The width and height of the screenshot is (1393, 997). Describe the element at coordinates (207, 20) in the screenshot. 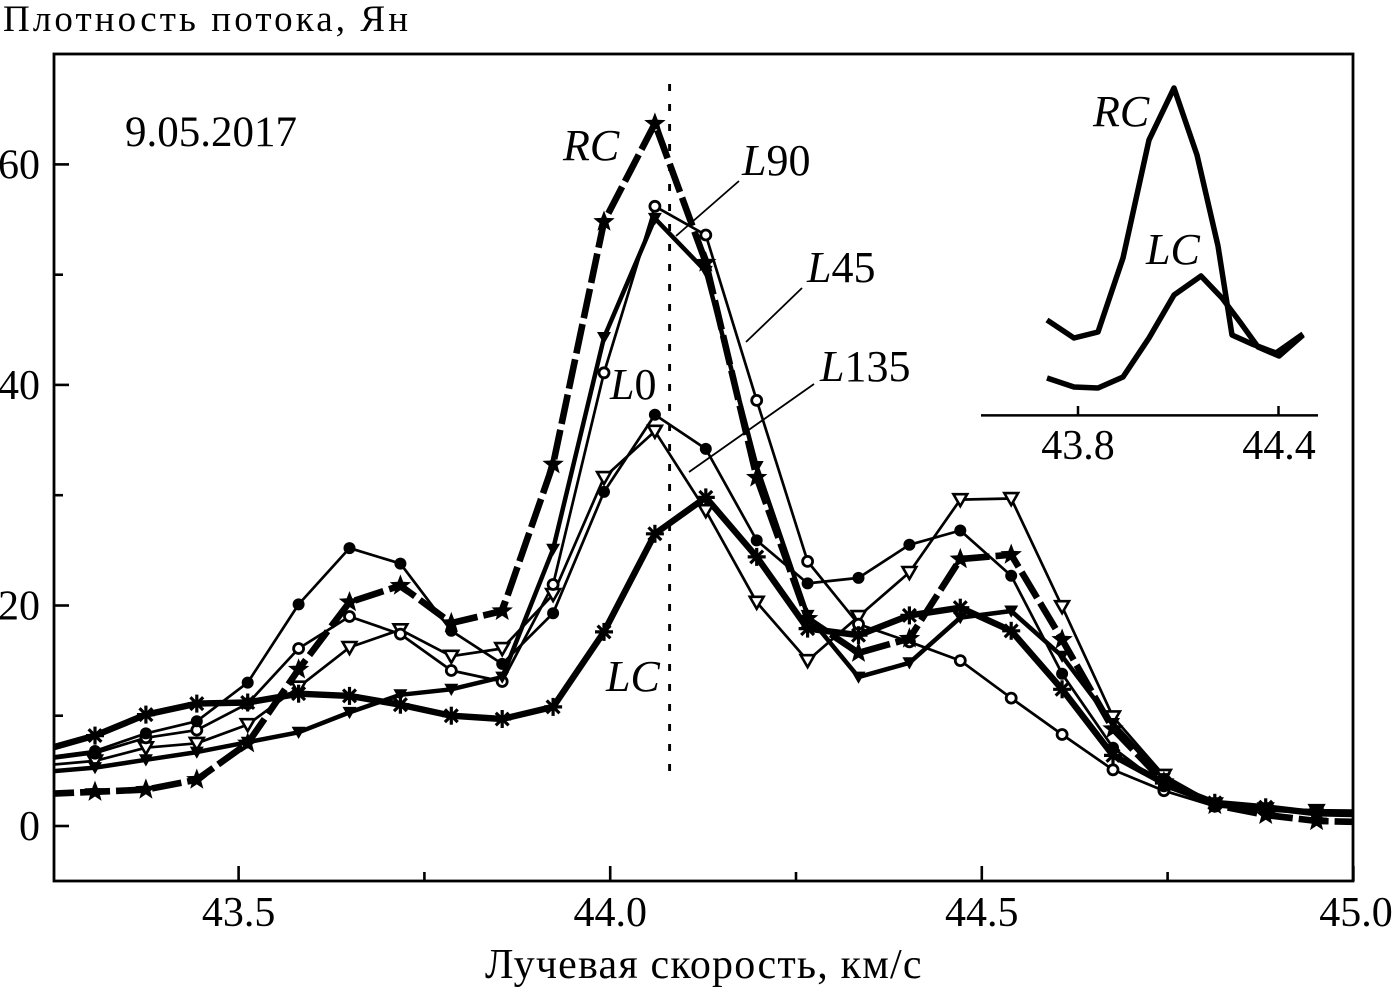

I see `svg-text: Плотность потока, Ян` at that location.